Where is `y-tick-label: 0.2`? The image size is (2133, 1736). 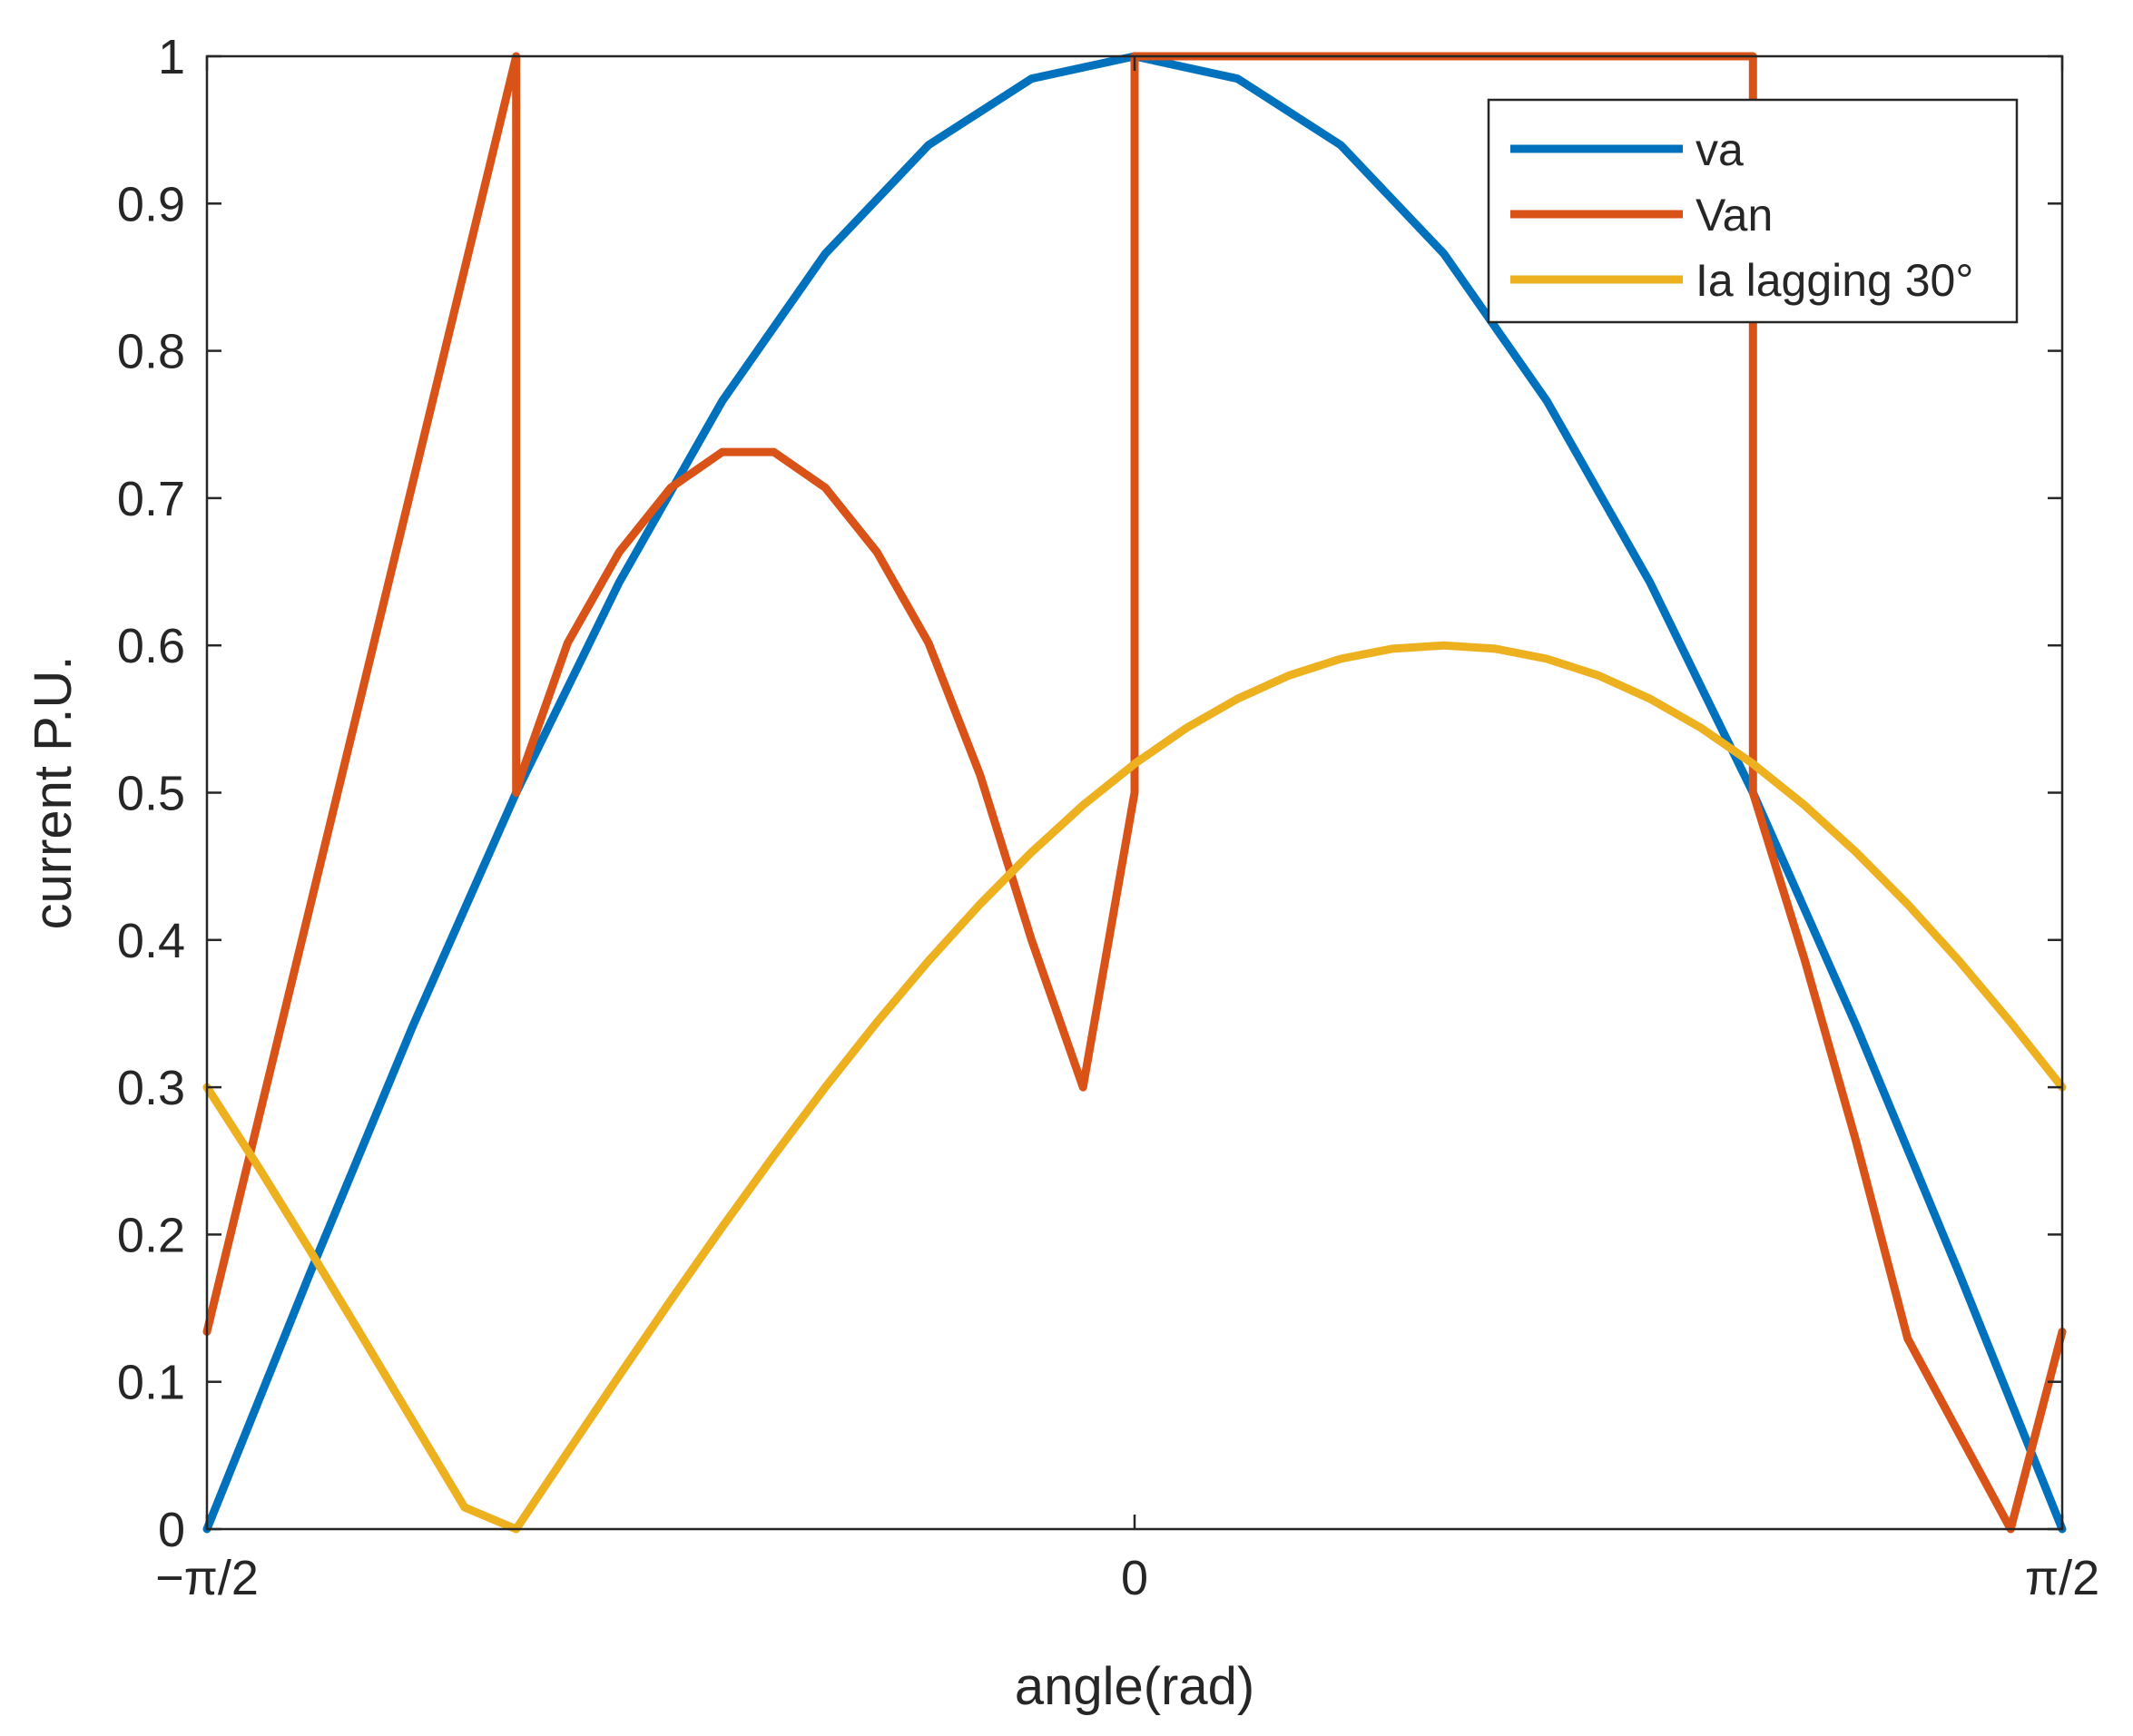 y-tick-label: 0.2 is located at coordinates (151, 1235).